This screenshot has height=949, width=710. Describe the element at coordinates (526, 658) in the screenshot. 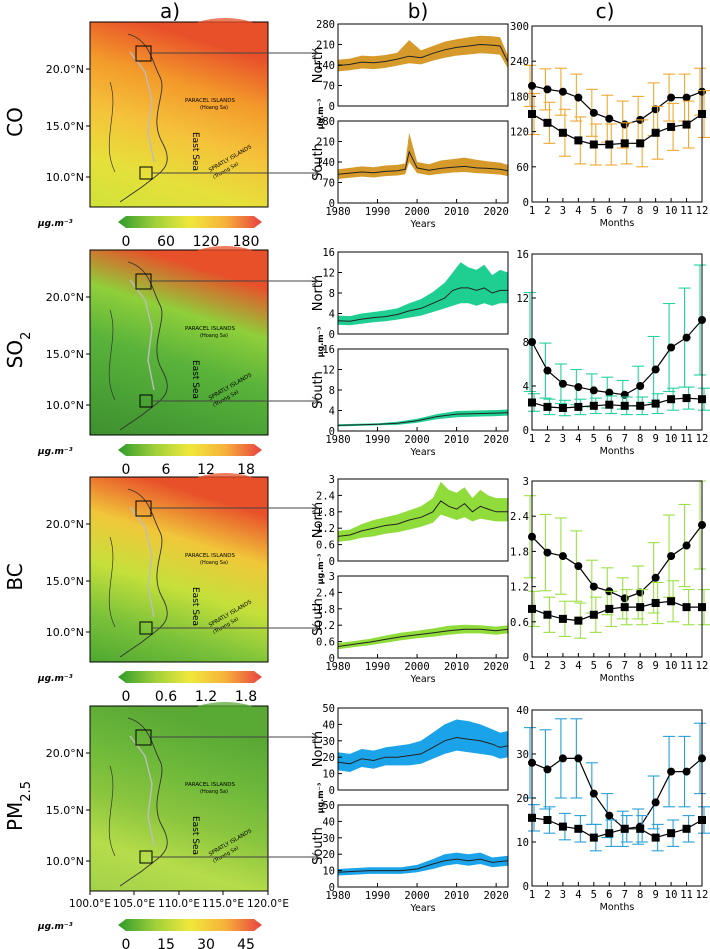

I see `monthly-ytick-bc-5: 0` at that location.